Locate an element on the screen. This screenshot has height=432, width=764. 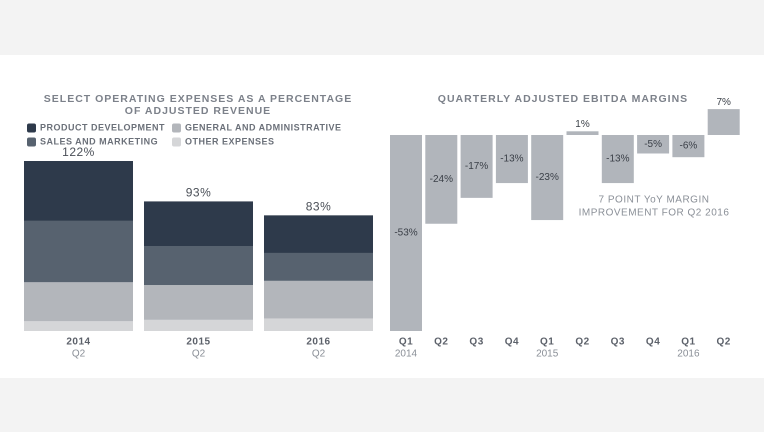
annotation: 7 POINT YoY MARGIN is located at coordinates (654, 200).